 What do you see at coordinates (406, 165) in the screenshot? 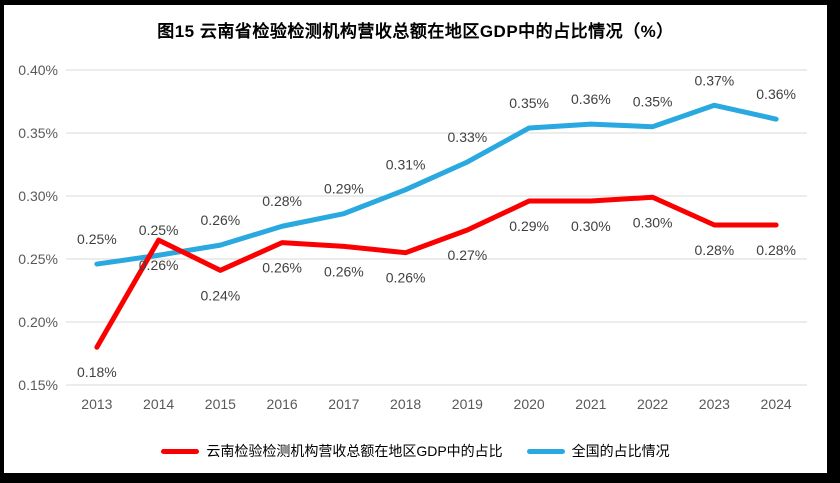
I see `data-label: 0.31%` at bounding box center [406, 165].